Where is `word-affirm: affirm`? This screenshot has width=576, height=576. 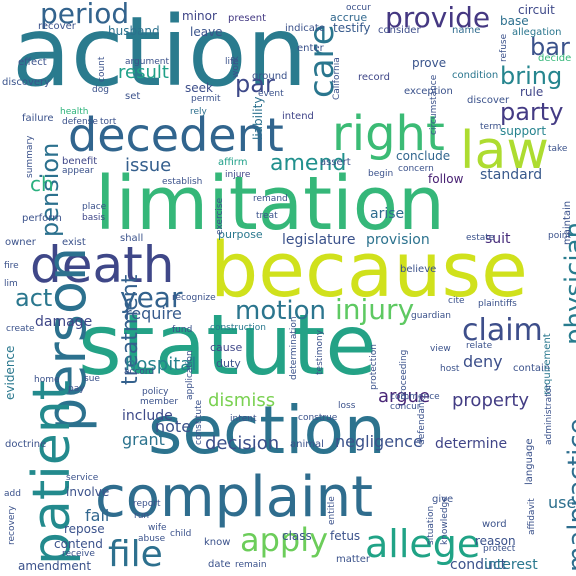
word-affirm: affirm is located at coordinates (233, 162).